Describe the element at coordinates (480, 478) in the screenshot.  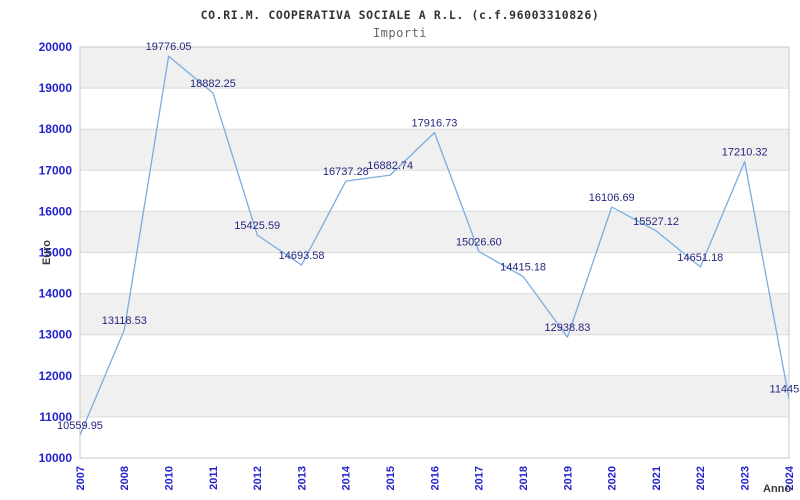
I see `x-tick-label: 2017` at that location.